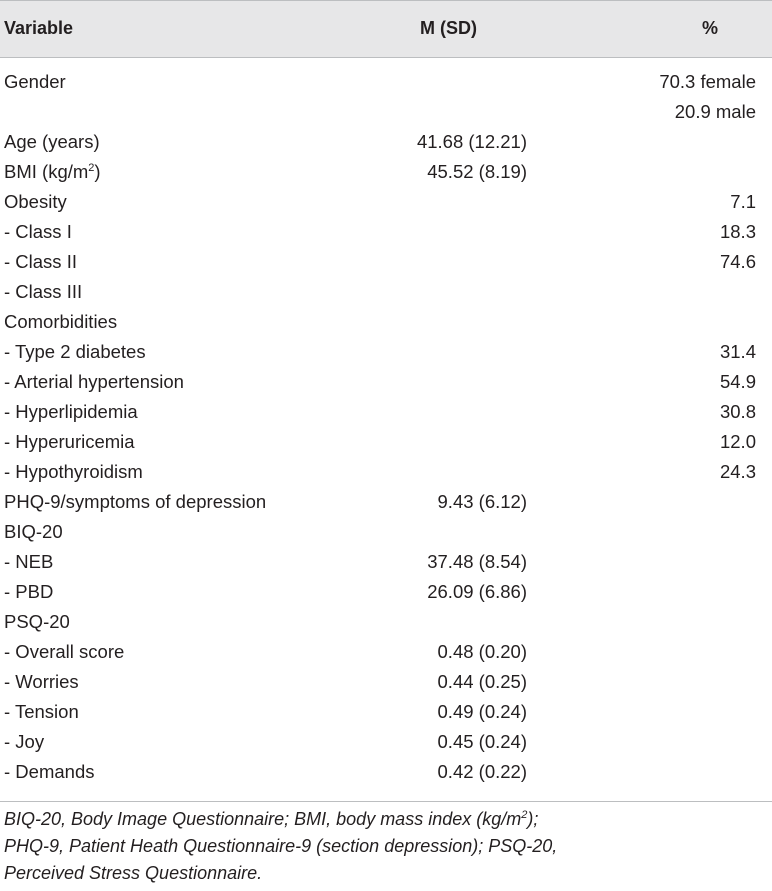 This screenshot has width=772, height=891. Describe the element at coordinates (482, 651) in the screenshot. I see `cell-msd: 0.48 (0.20)` at that location.